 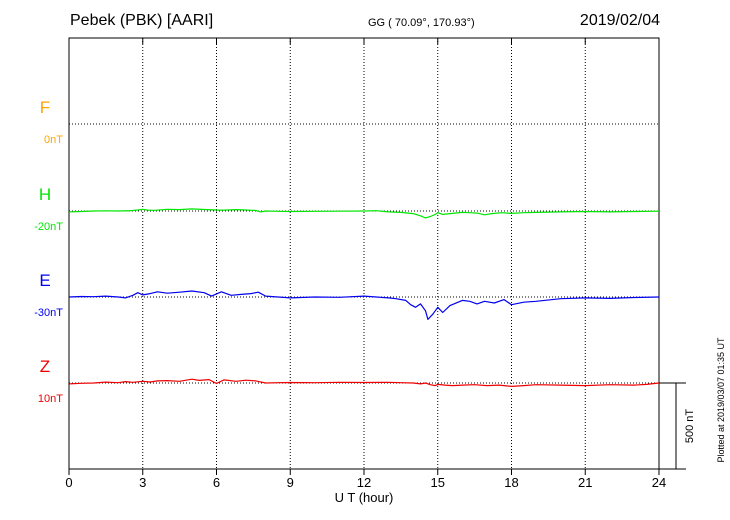 I want to click on channel-offset-f: 0nT, so click(x=53, y=140).